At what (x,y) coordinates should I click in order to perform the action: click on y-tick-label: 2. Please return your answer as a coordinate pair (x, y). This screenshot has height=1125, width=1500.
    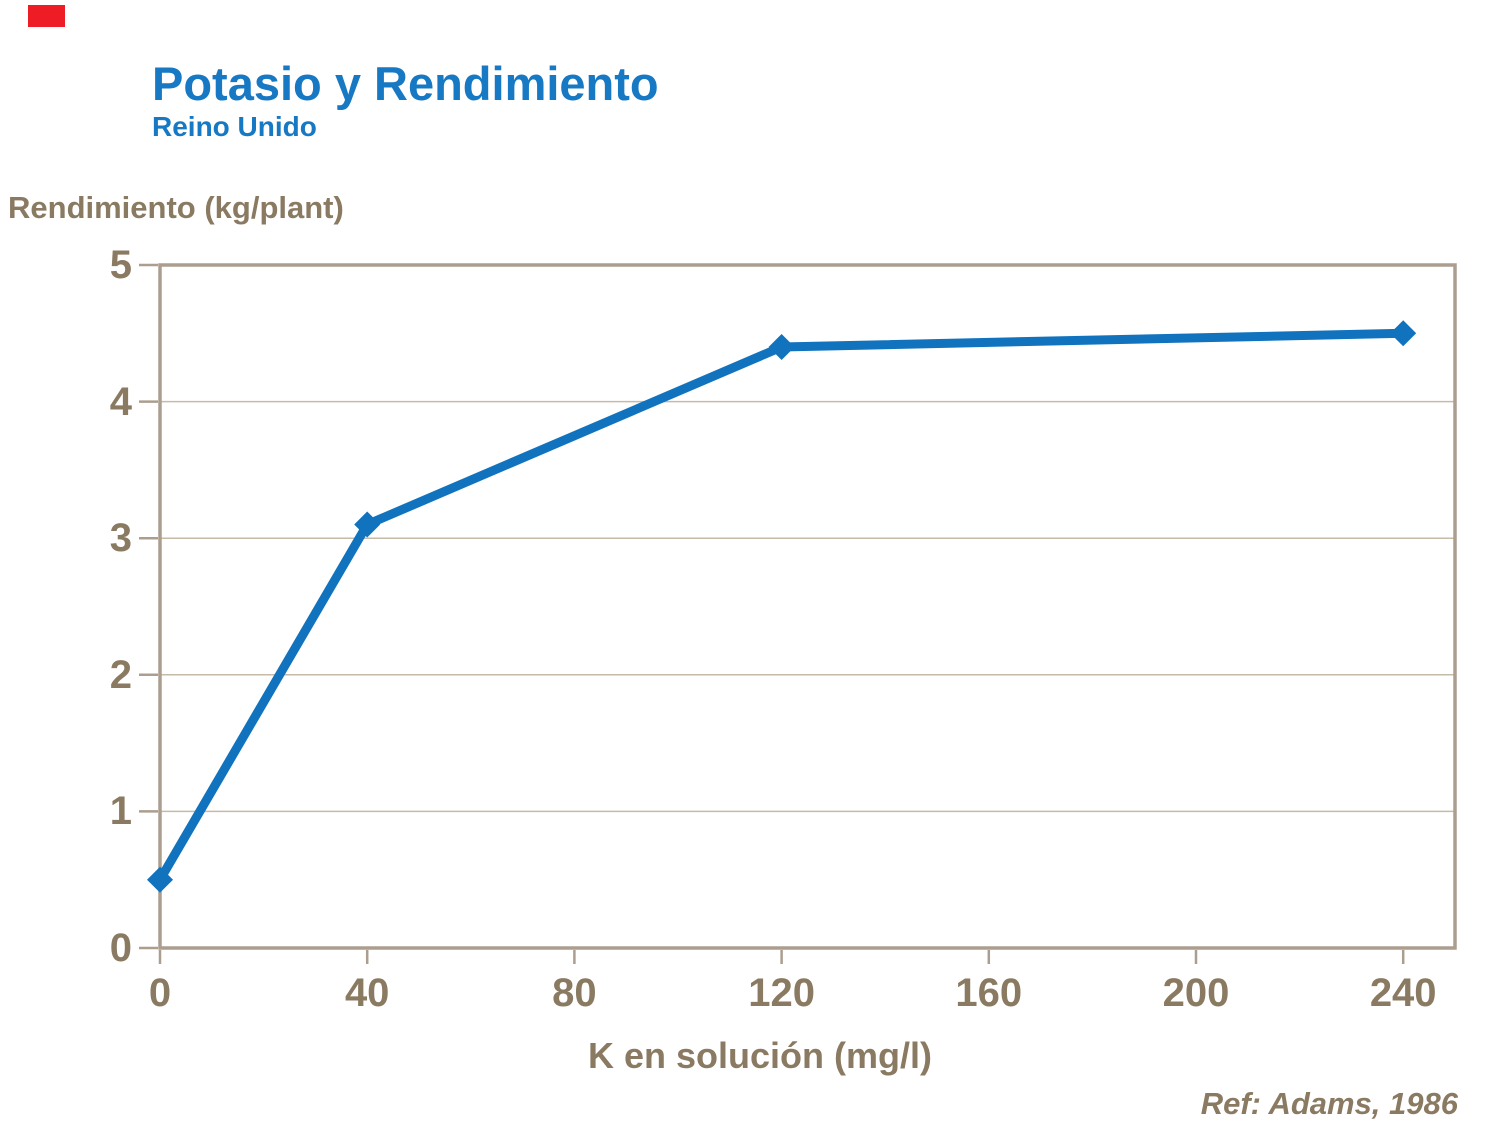
    Looking at the image, I should click on (120, 674).